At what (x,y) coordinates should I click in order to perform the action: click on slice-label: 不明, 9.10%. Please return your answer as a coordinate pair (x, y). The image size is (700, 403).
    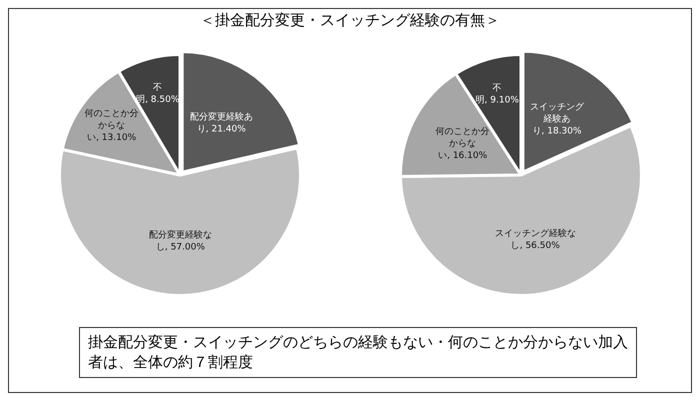
    Looking at the image, I should click on (497, 94).